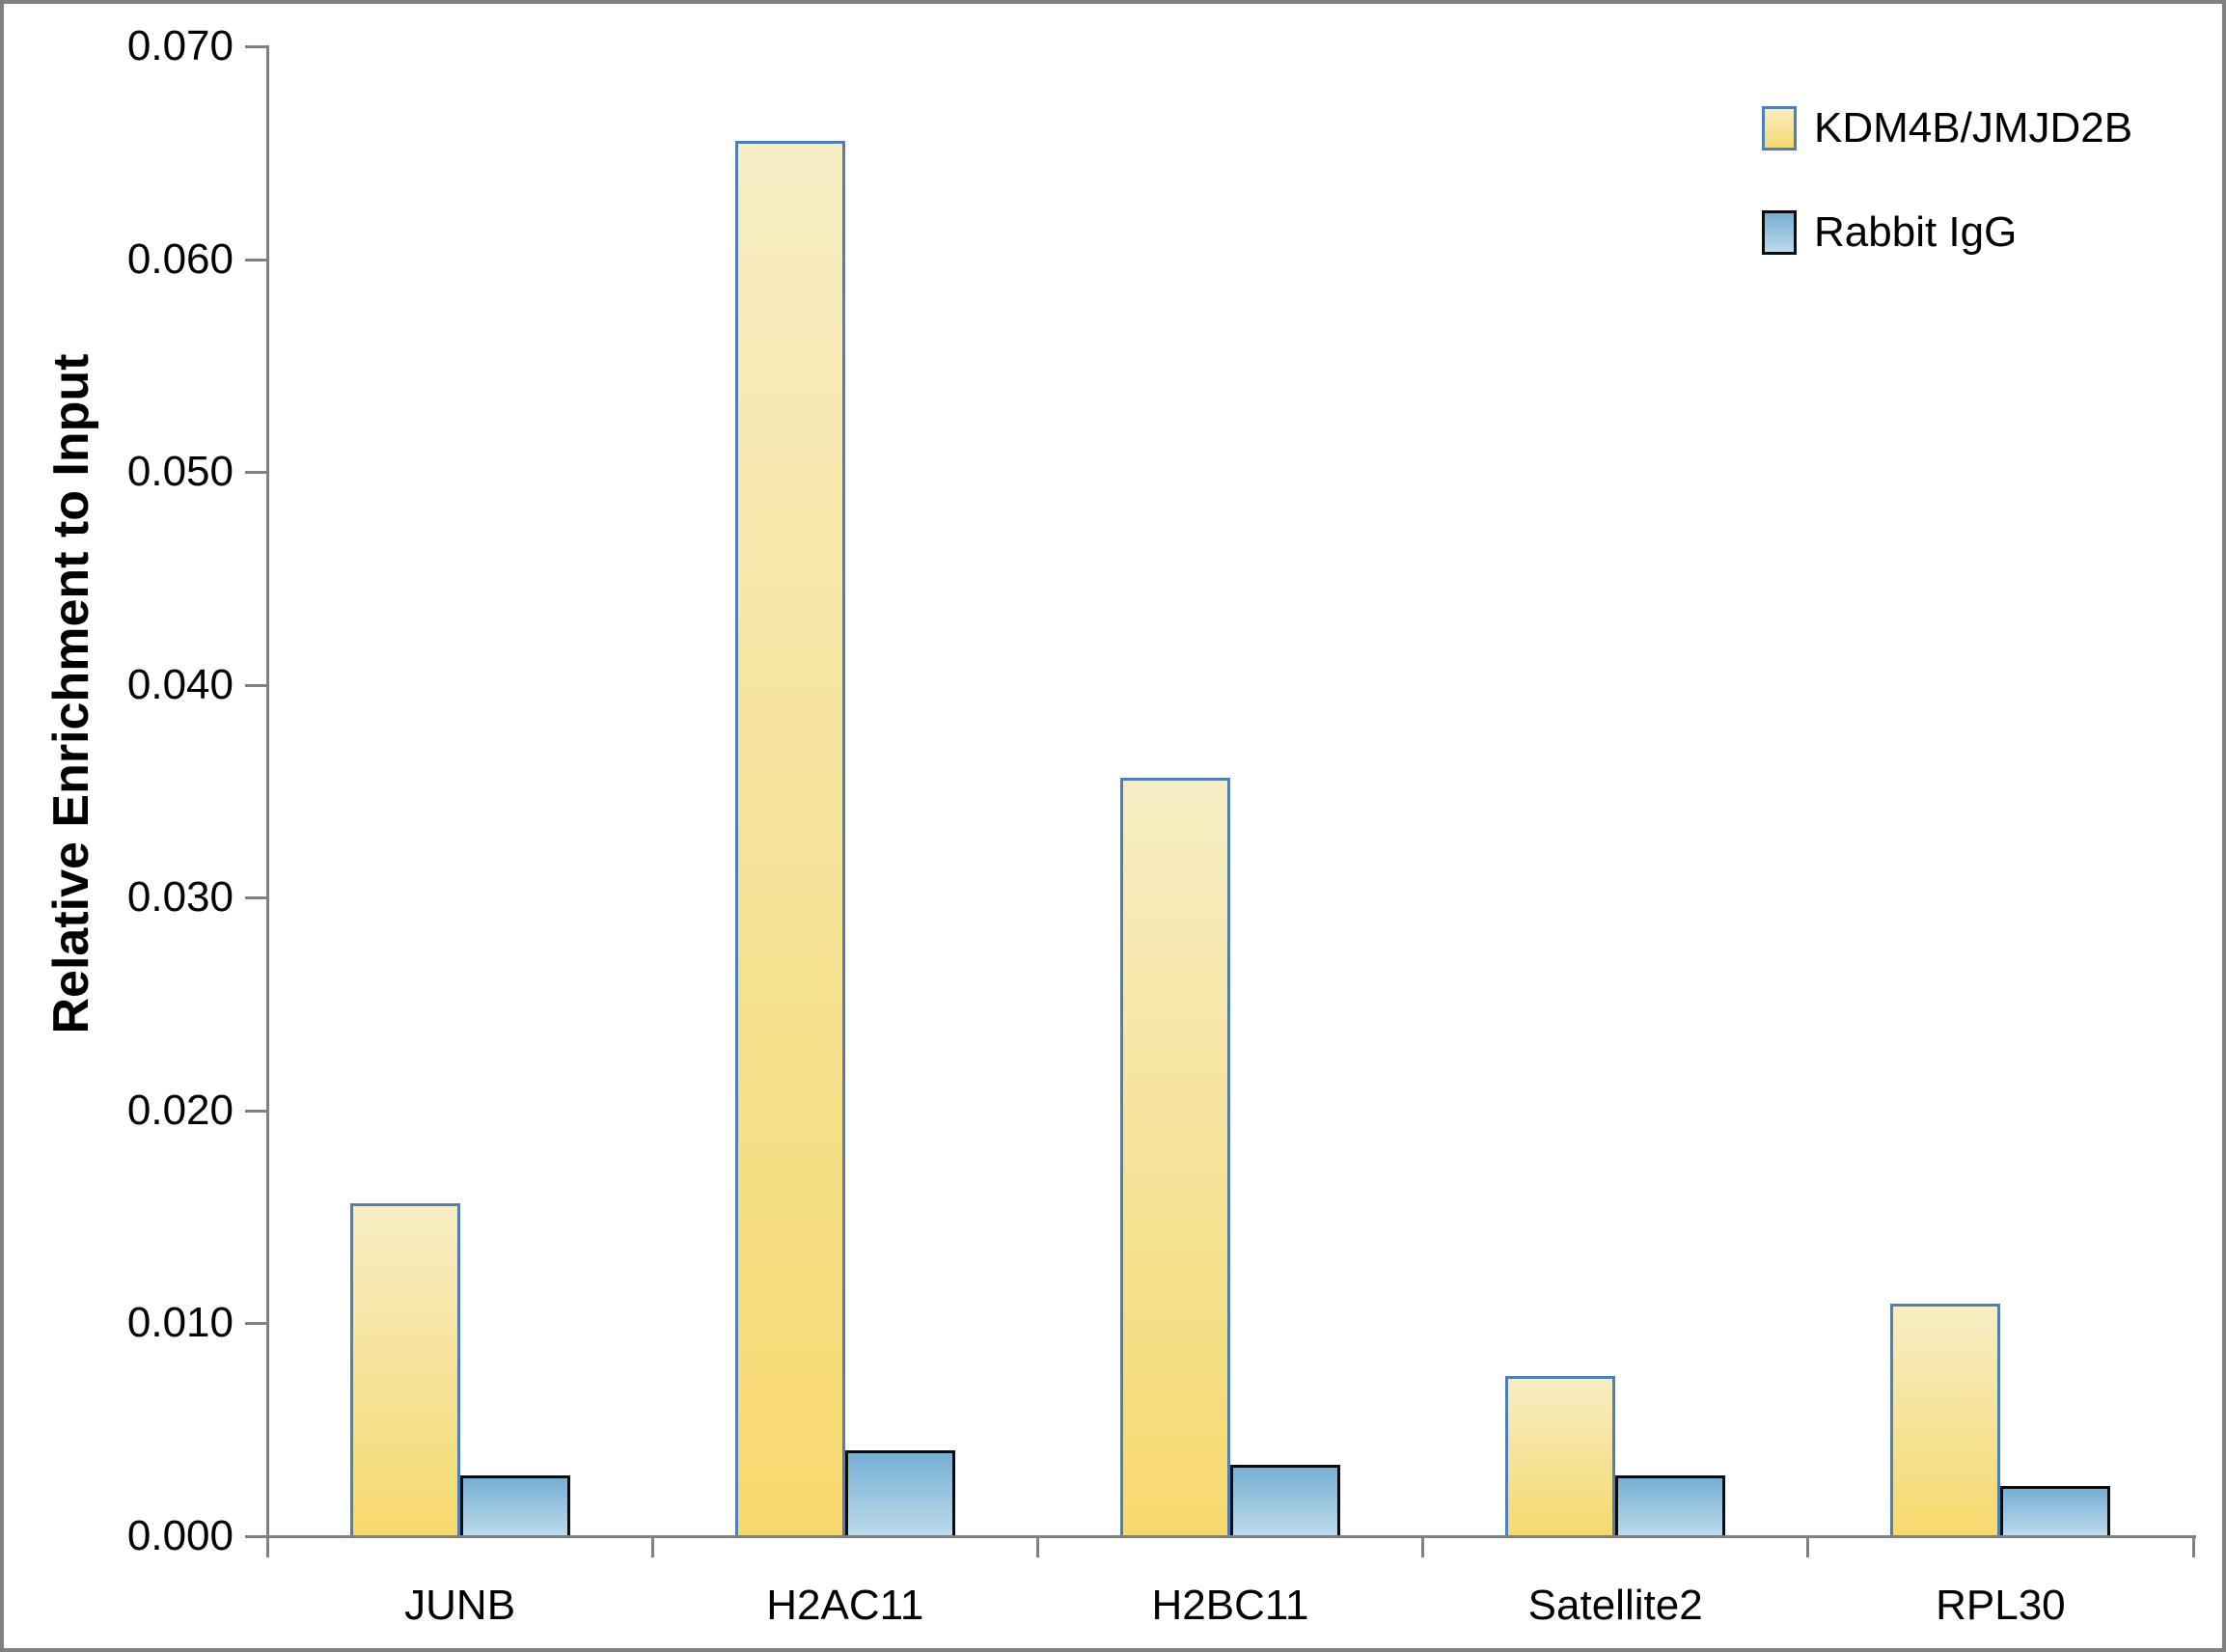 The height and width of the screenshot is (1652, 2226). What do you see at coordinates (1945, 1419) in the screenshot?
I see `bar-kdm4b-rpl30` at bounding box center [1945, 1419].